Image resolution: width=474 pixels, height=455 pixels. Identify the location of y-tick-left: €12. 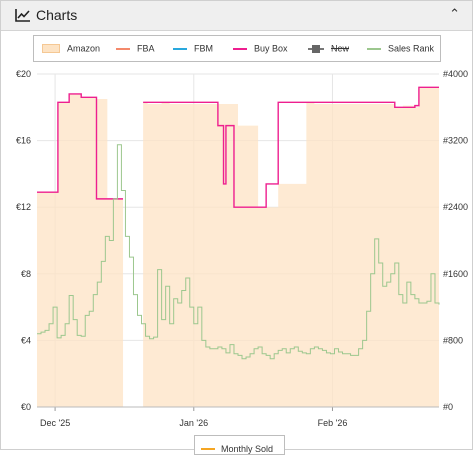
(23, 207).